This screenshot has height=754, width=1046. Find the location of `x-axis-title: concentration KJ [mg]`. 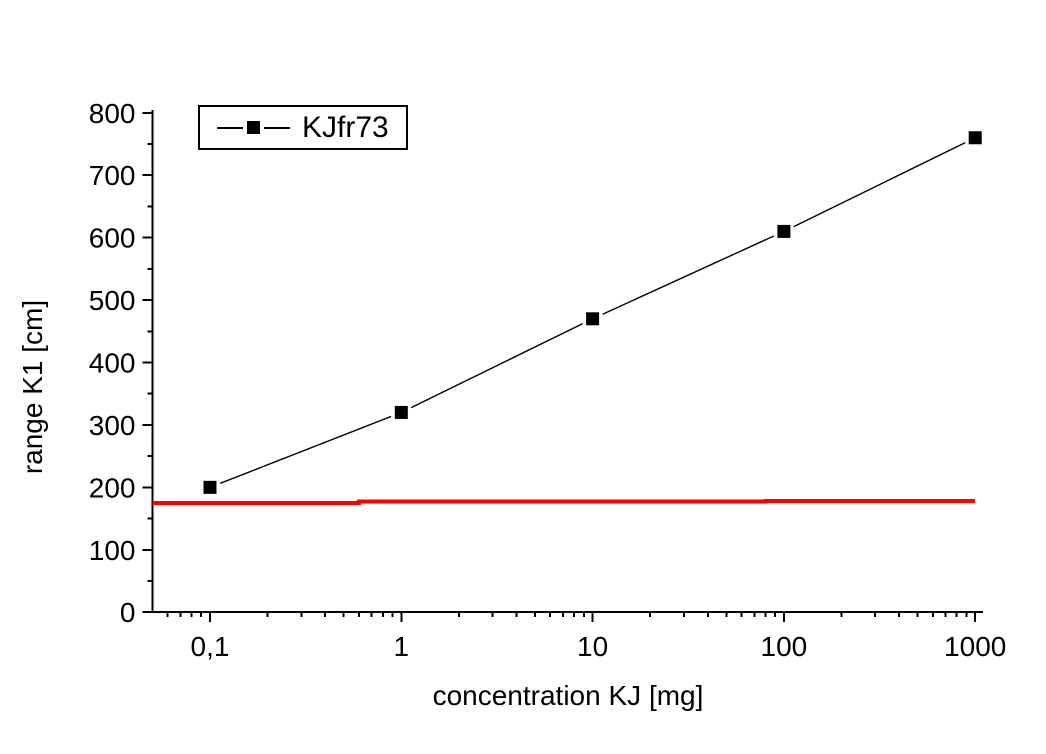

x-axis-title: concentration KJ [mg] is located at coordinates (568, 695).